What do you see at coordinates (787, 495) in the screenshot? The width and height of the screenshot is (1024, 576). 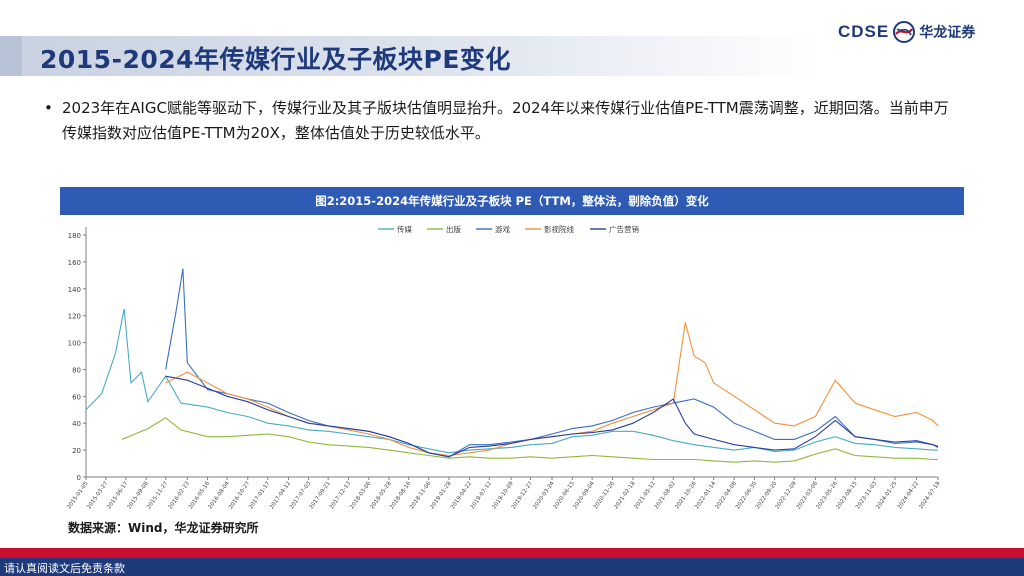 I see `x-tick-label: 2022-12-09` at bounding box center [787, 495].